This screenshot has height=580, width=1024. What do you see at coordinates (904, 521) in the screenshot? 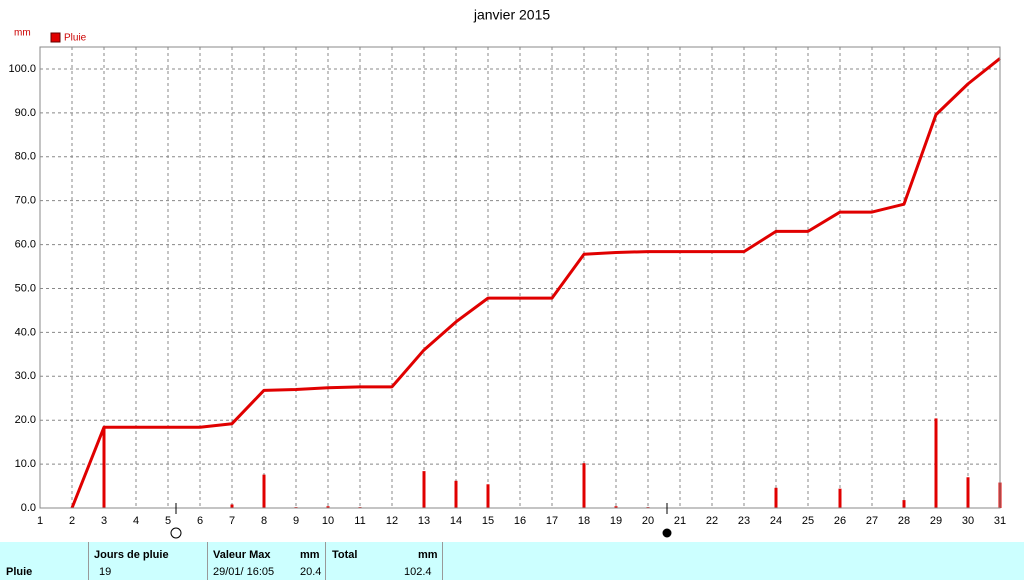
I see `x-tick-label: 28` at bounding box center [904, 521].